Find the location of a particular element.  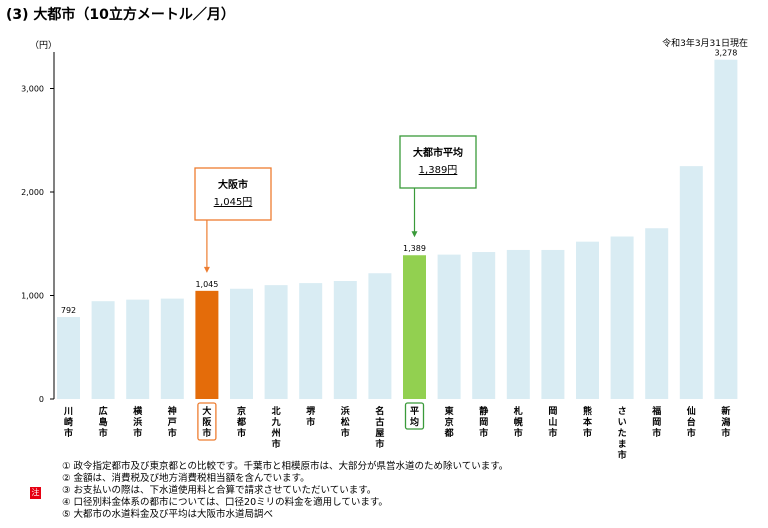

y-tick-label: 1,000 is located at coordinates (32, 296).